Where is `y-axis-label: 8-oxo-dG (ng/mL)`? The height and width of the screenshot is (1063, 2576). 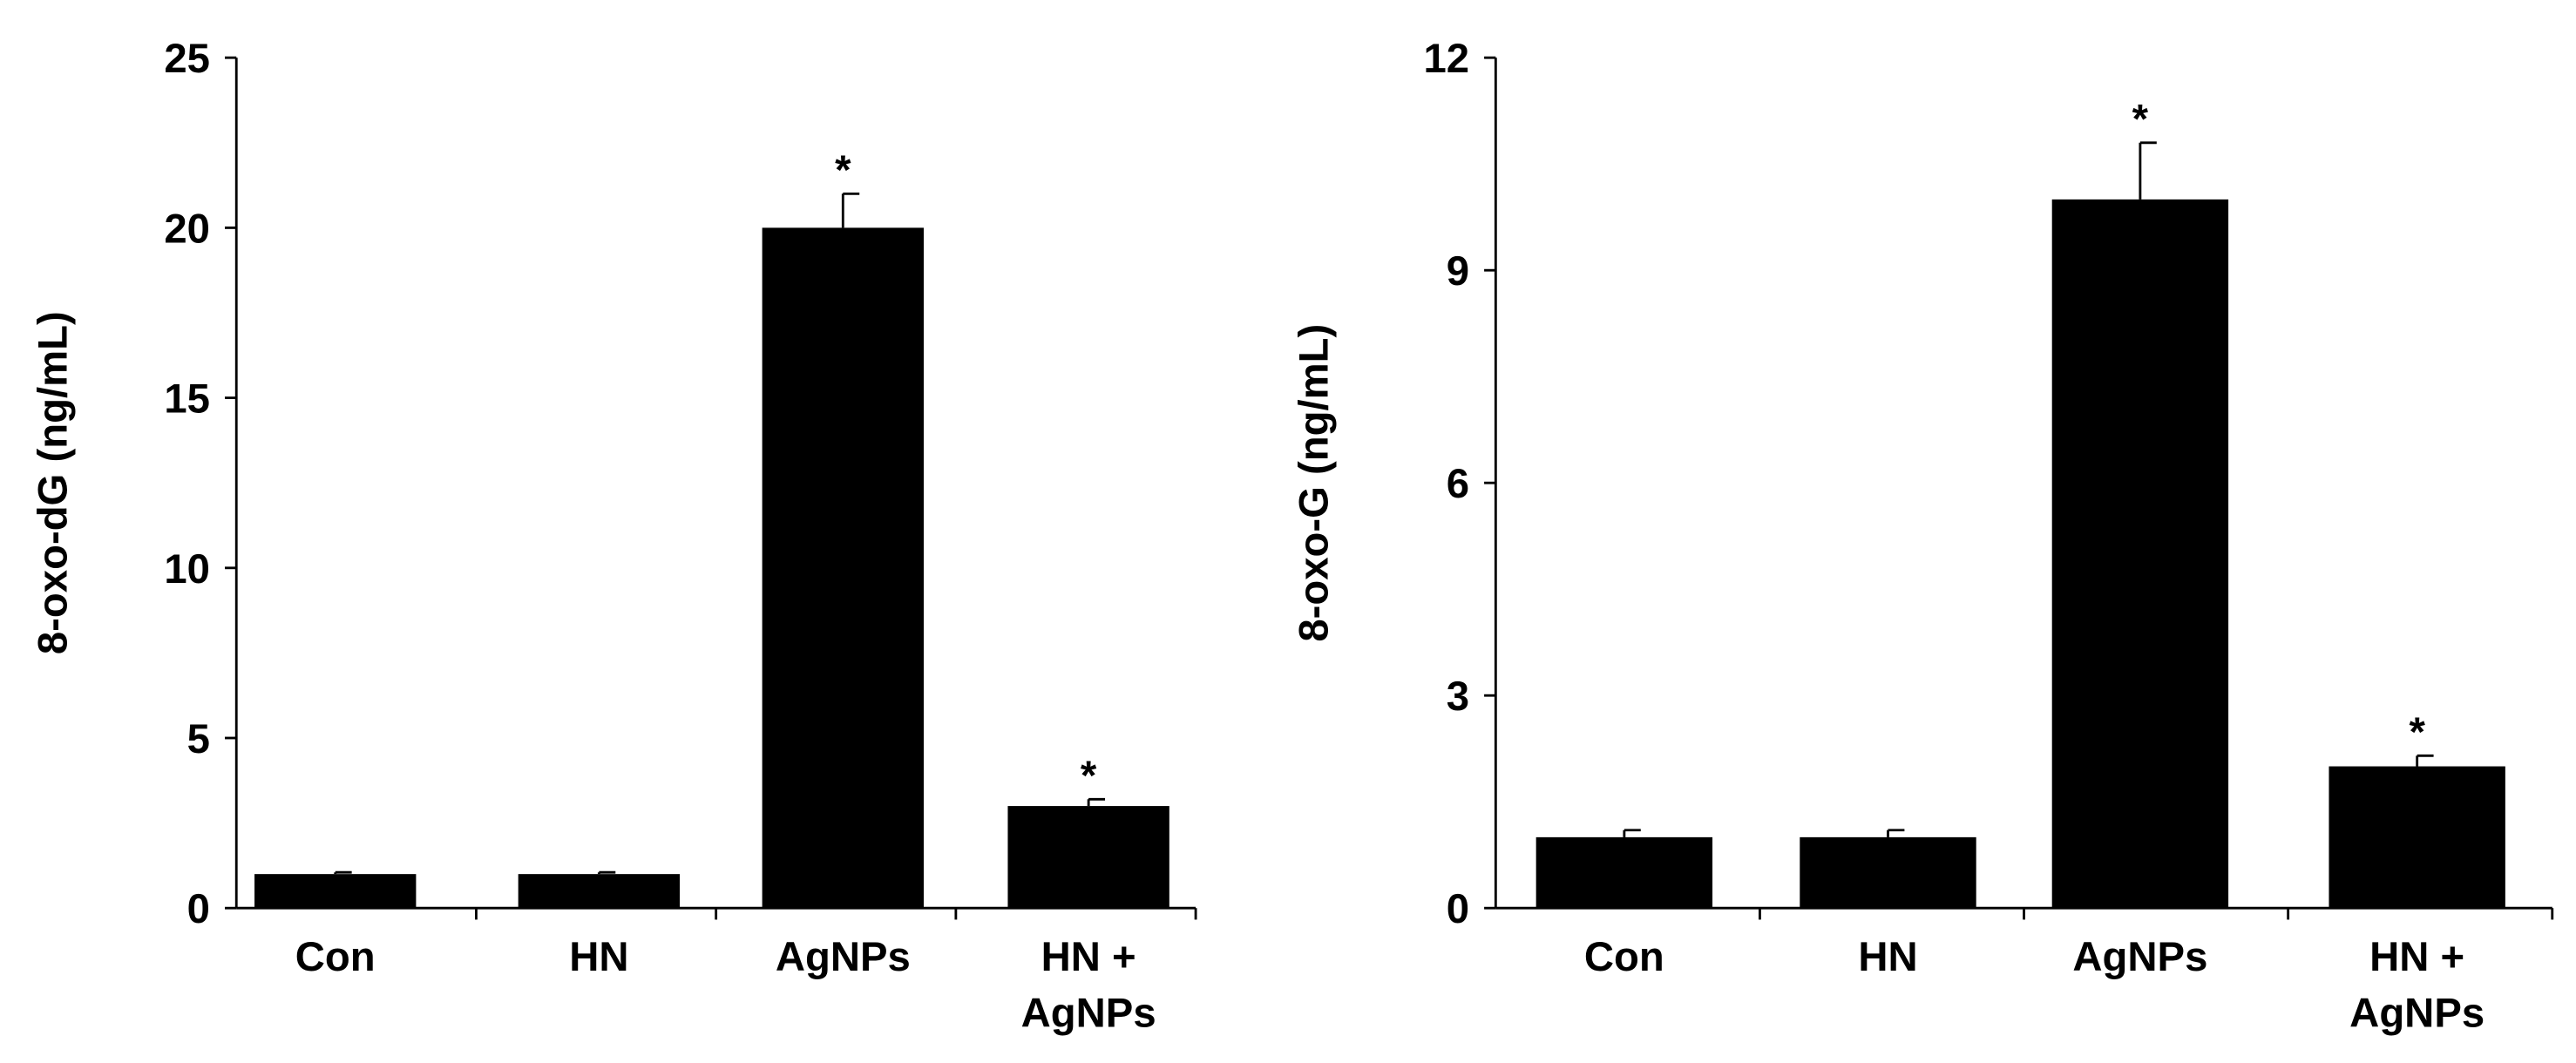 y-axis-label: 8-oxo-dG (ng/mL) is located at coordinates (53, 483).